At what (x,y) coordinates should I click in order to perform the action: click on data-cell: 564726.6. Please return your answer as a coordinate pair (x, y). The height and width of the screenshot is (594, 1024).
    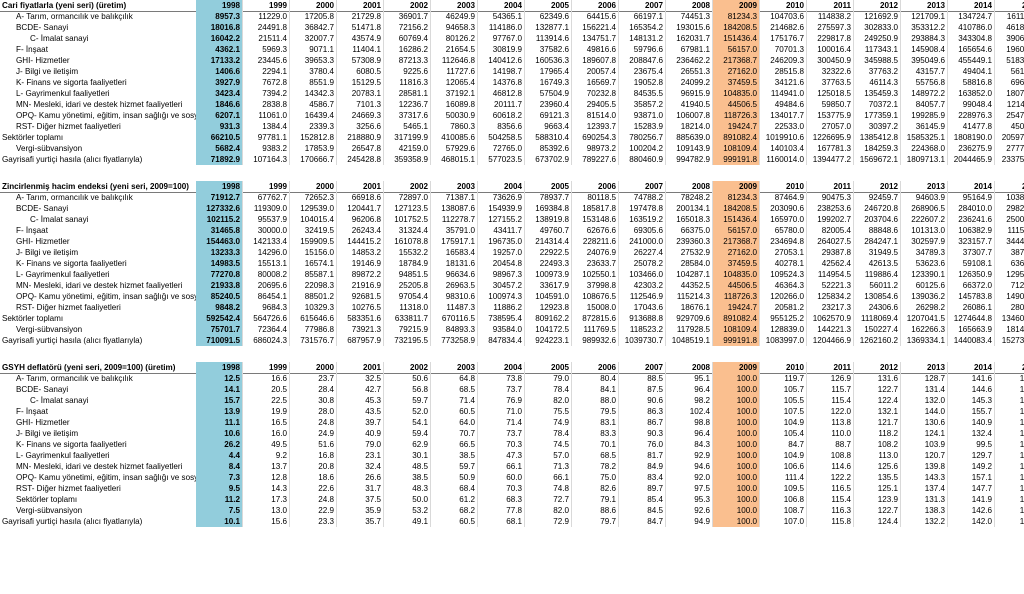
    Looking at the image, I should click on (266, 318).